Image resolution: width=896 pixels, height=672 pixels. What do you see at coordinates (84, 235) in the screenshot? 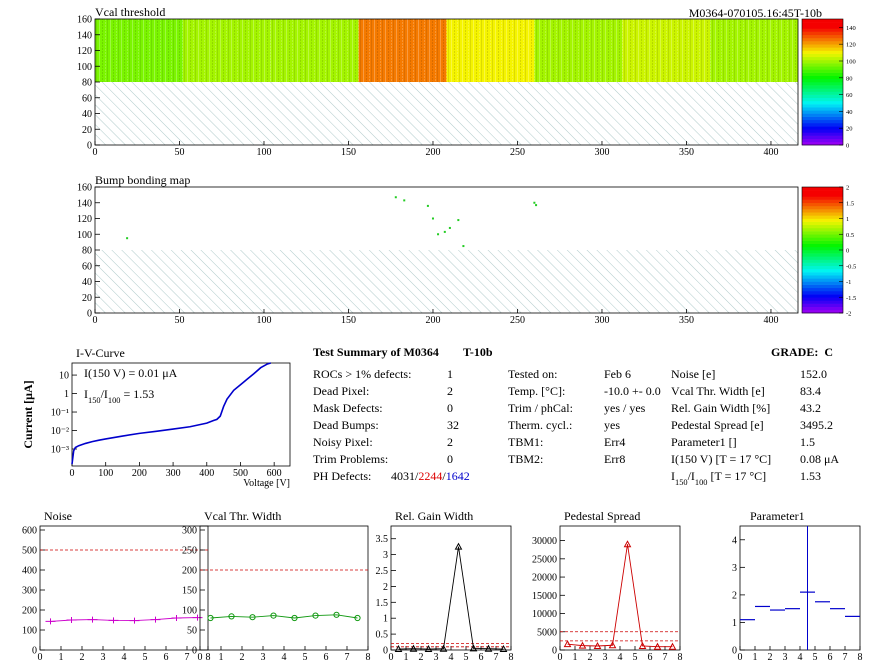
I see `y-tick-label: 100` at bounding box center [84, 235].